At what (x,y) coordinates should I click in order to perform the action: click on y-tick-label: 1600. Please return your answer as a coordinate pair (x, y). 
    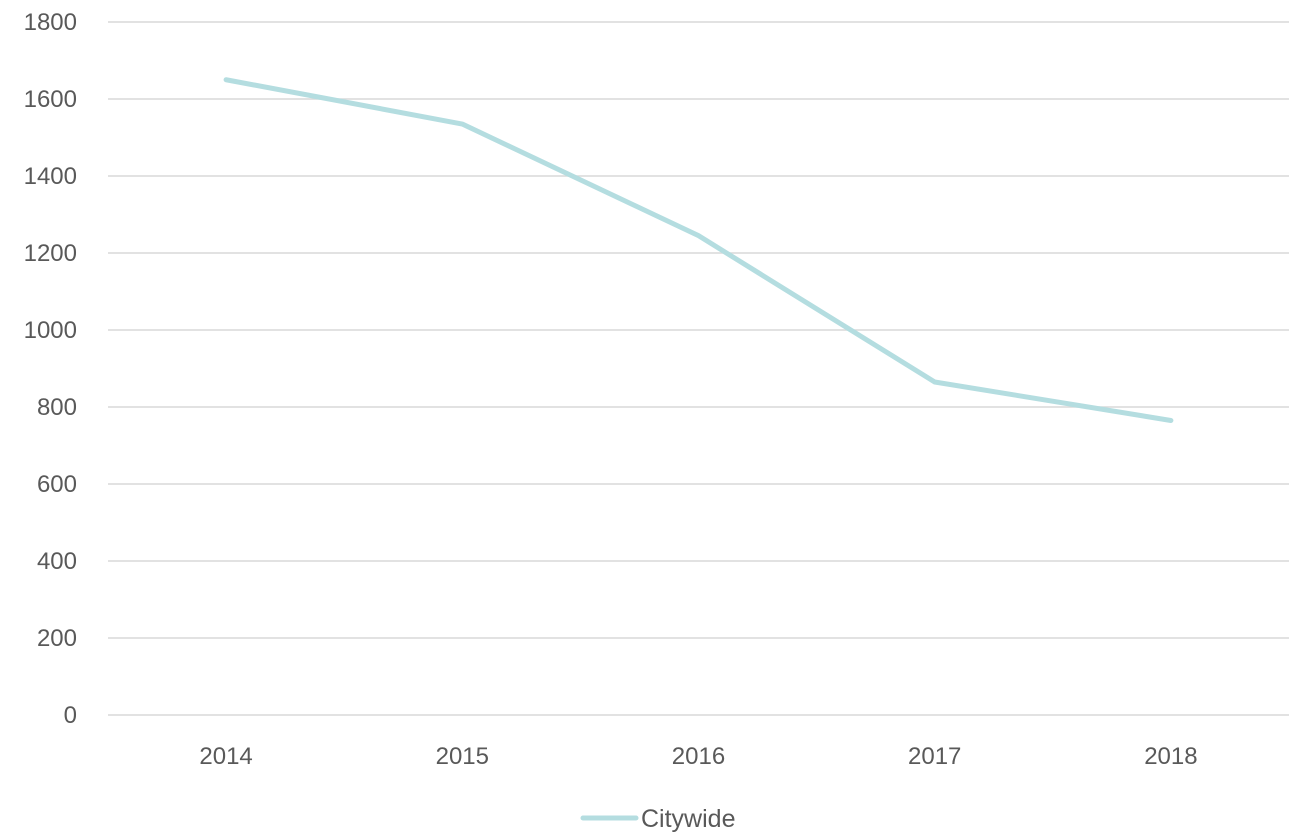
    Looking at the image, I should click on (50, 99).